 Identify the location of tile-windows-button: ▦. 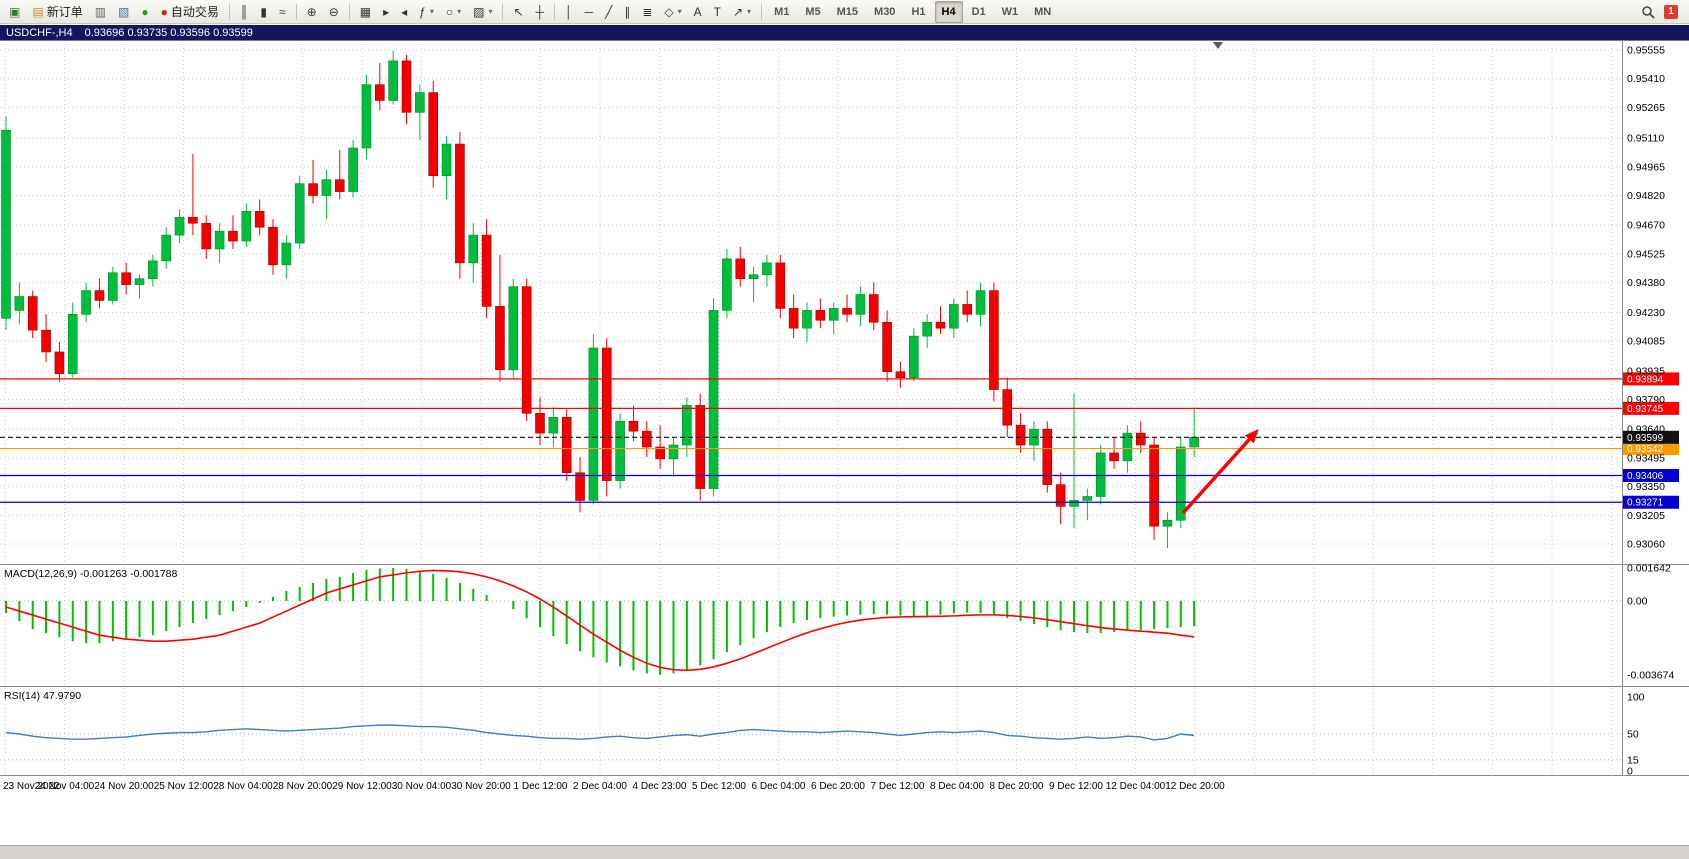
(365, 12).